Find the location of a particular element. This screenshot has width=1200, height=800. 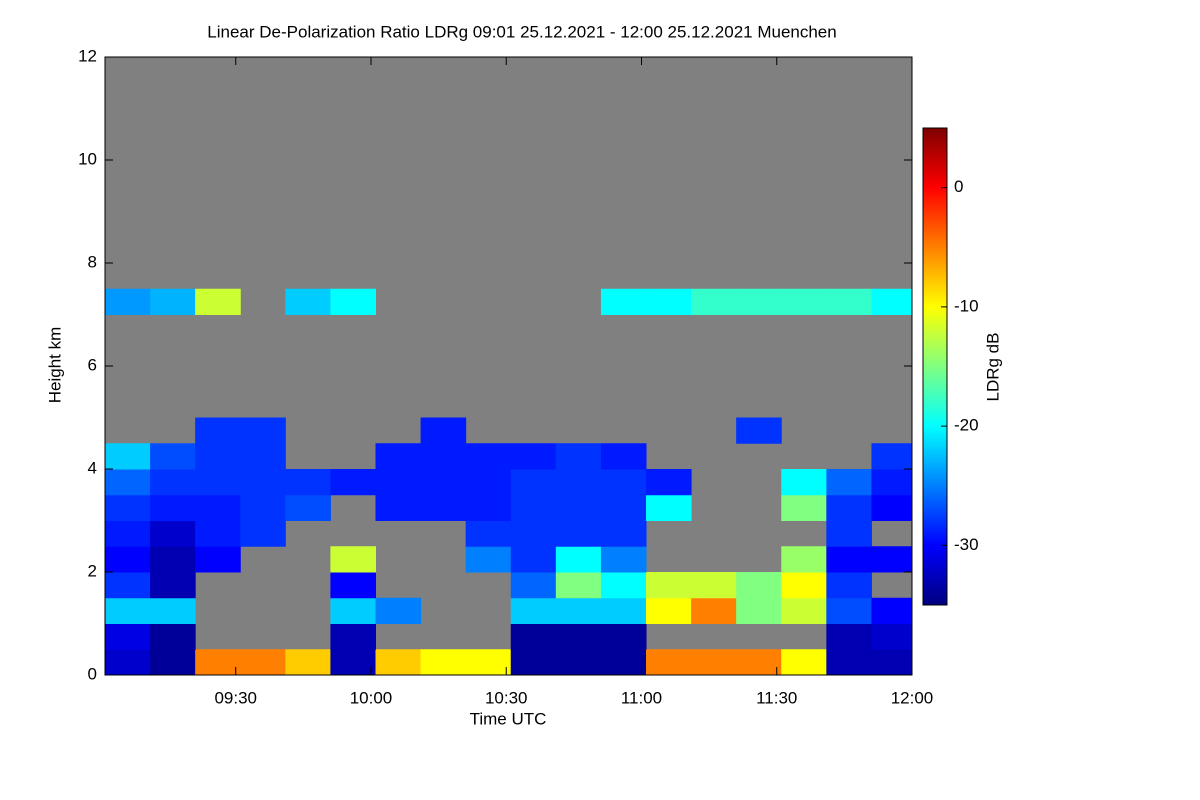

colorbar-tick-label: -20 is located at coordinates (966, 425).